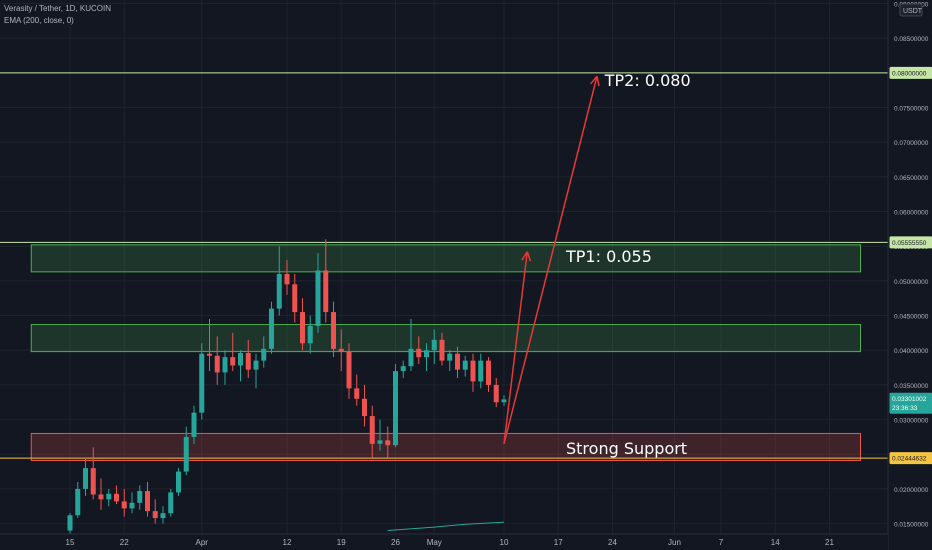 The width and height of the screenshot is (932, 550). Describe the element at coordinates (909, 399) in the screenshot. I see `price-label-text: 0.03301002` at that location.